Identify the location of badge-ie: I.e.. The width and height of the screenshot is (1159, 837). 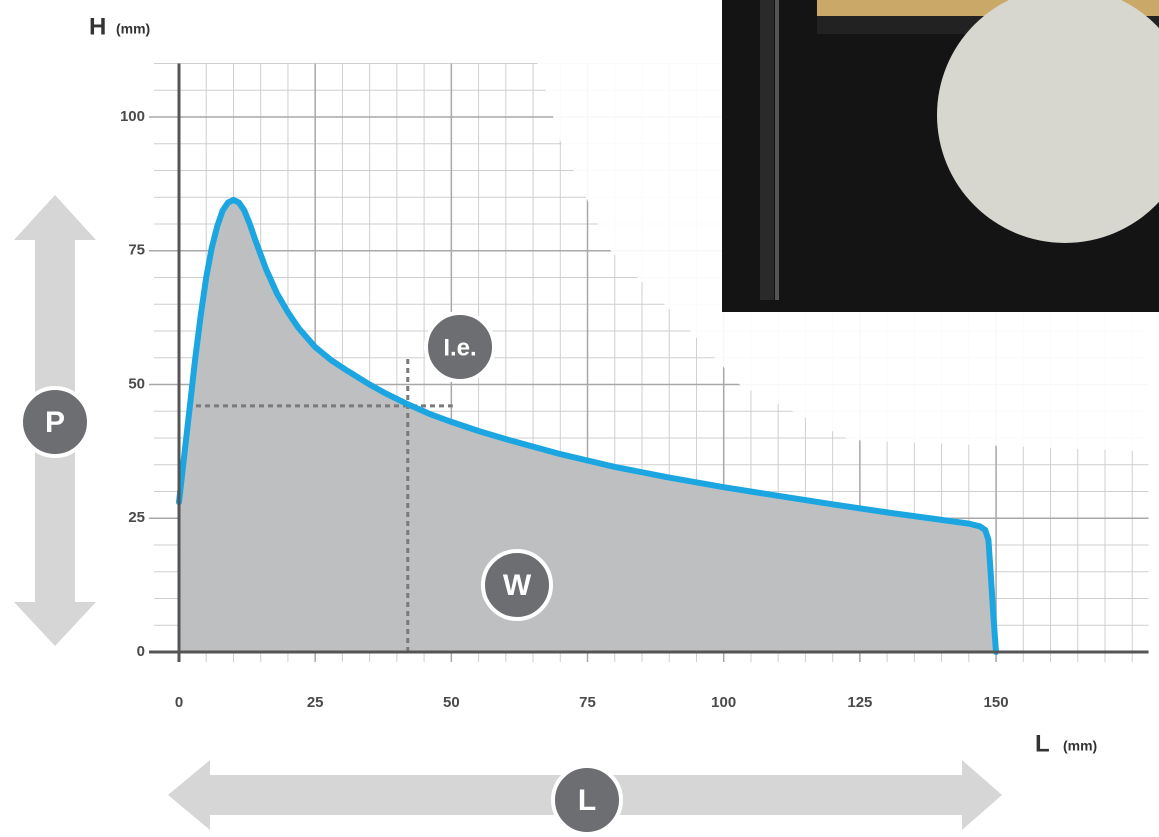
(460, 347).